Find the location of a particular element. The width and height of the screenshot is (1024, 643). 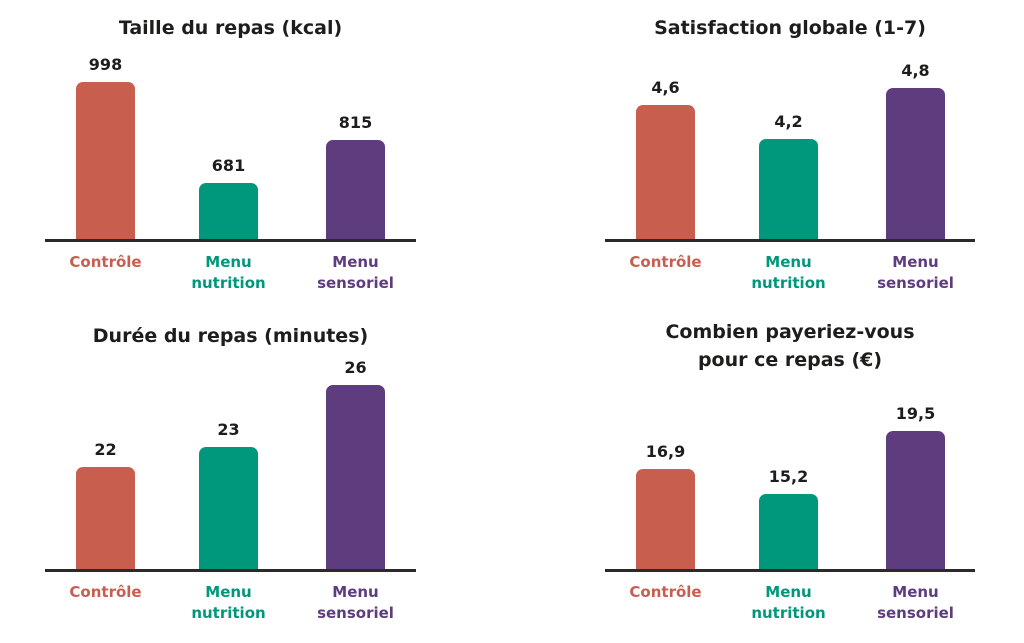

value-label: 4,8 is located at coordinates (915, 70).